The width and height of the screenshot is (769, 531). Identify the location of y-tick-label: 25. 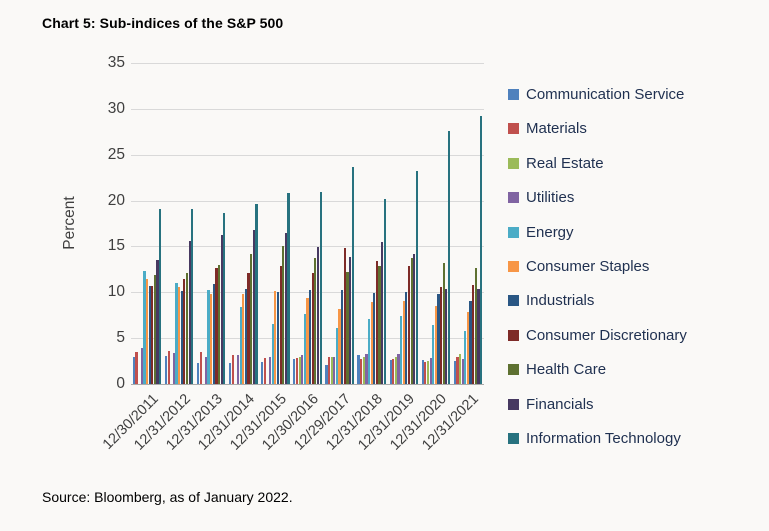
(116, 154).